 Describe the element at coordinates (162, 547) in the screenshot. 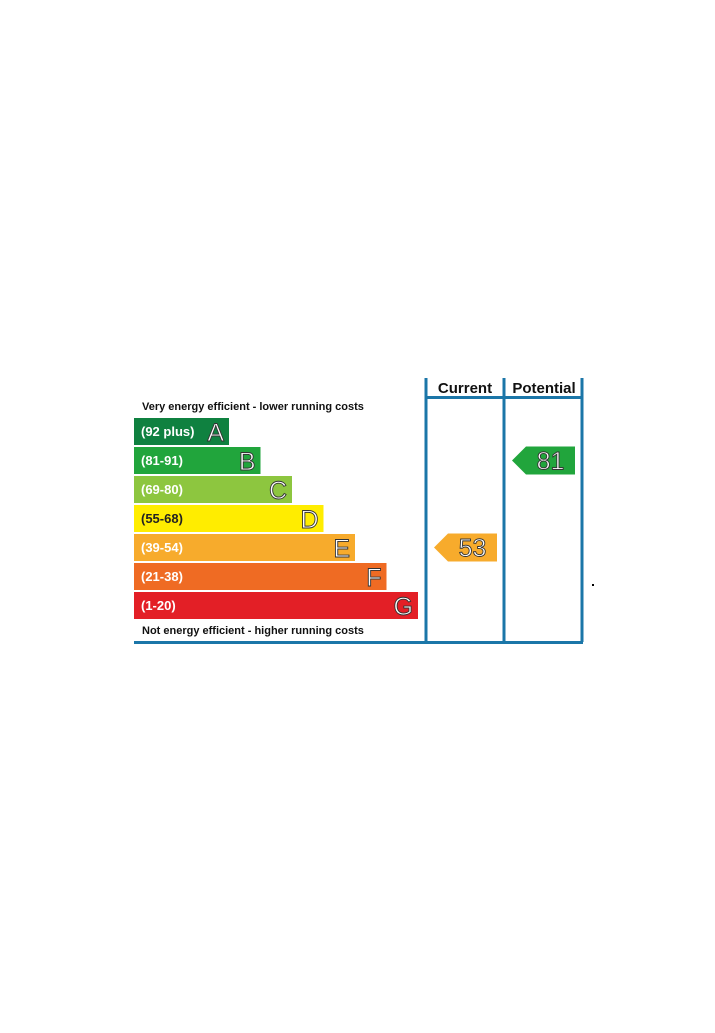

I see `band-range-label: (39-54)` at that location.